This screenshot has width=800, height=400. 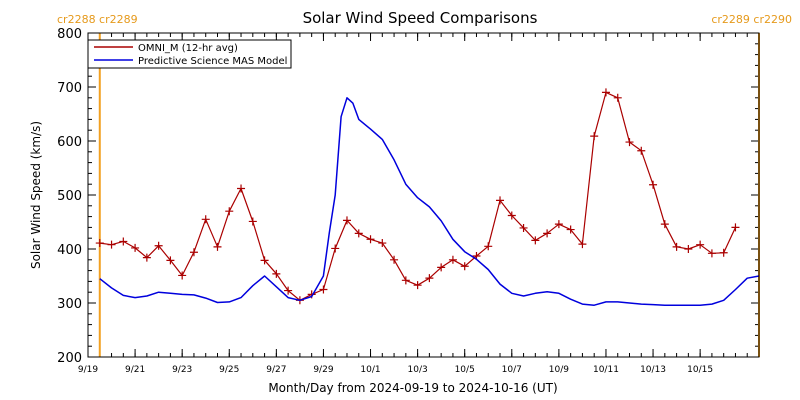 What do you see at coordinates (418, 370) in the screenshot?
I see `x-tick-label: 10/3` at bounding box center [418, 370].